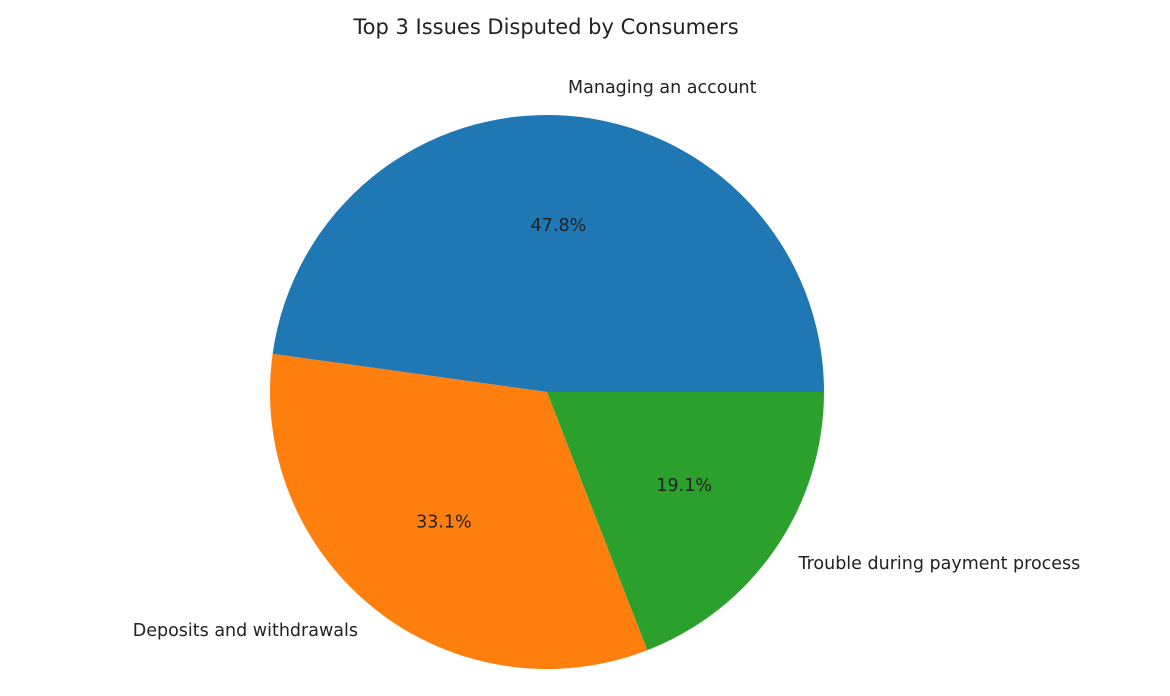 This screenshot has width=1170, height=696. What do you see at coordinates (559, 226) in the screenshot?
I see `pie-percent-label: 47.8%` at bounding box center [559, 226].